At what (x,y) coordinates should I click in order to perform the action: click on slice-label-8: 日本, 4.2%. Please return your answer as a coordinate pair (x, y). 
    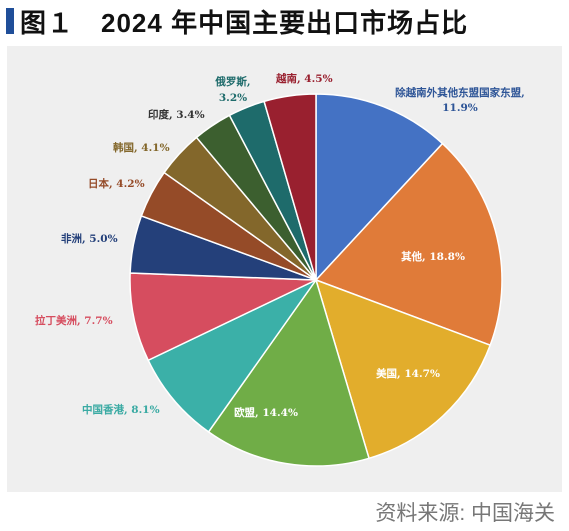
    Looking at the image, I should click on (116, 183).